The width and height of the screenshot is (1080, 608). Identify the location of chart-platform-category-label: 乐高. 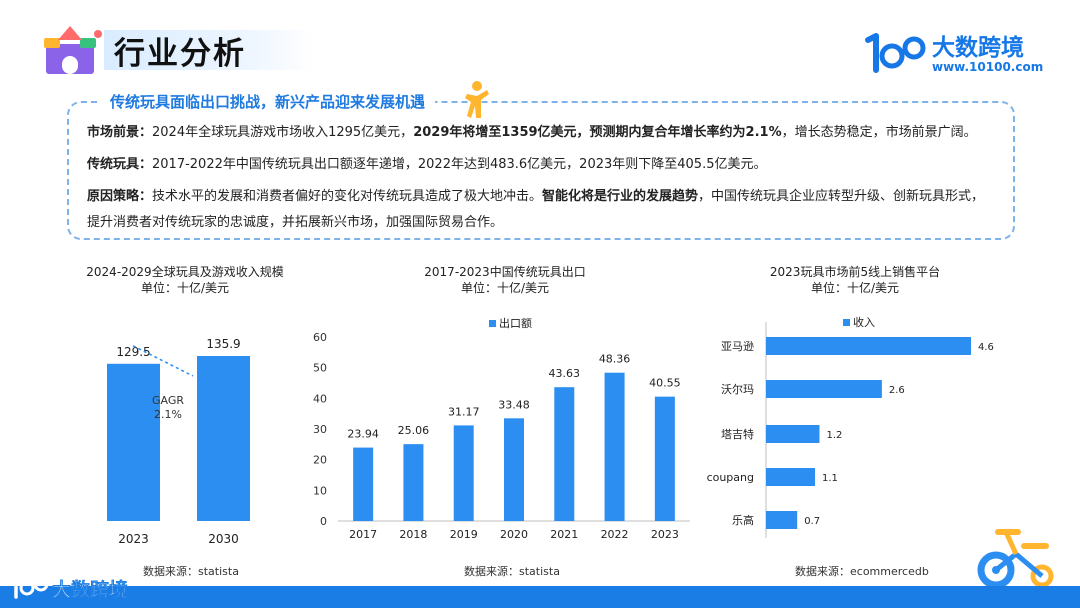
(743, 520).